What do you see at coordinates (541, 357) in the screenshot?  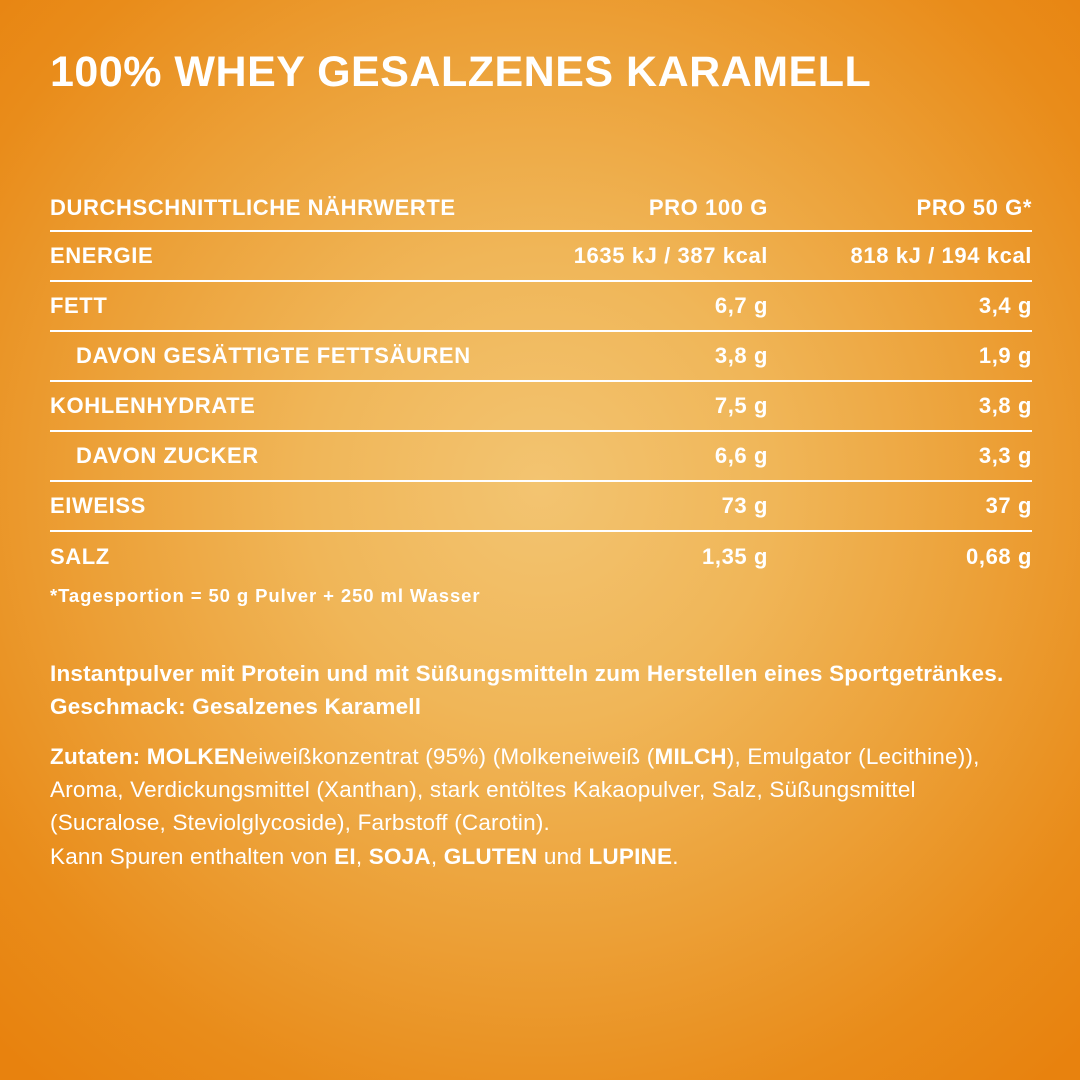 I see `table-row-gesaettigte-fettsaeuren: DAVON GESÄTTIGTE FETTSÄUREN 3,8 g 1,9 g` at bounding box center [541, 357].